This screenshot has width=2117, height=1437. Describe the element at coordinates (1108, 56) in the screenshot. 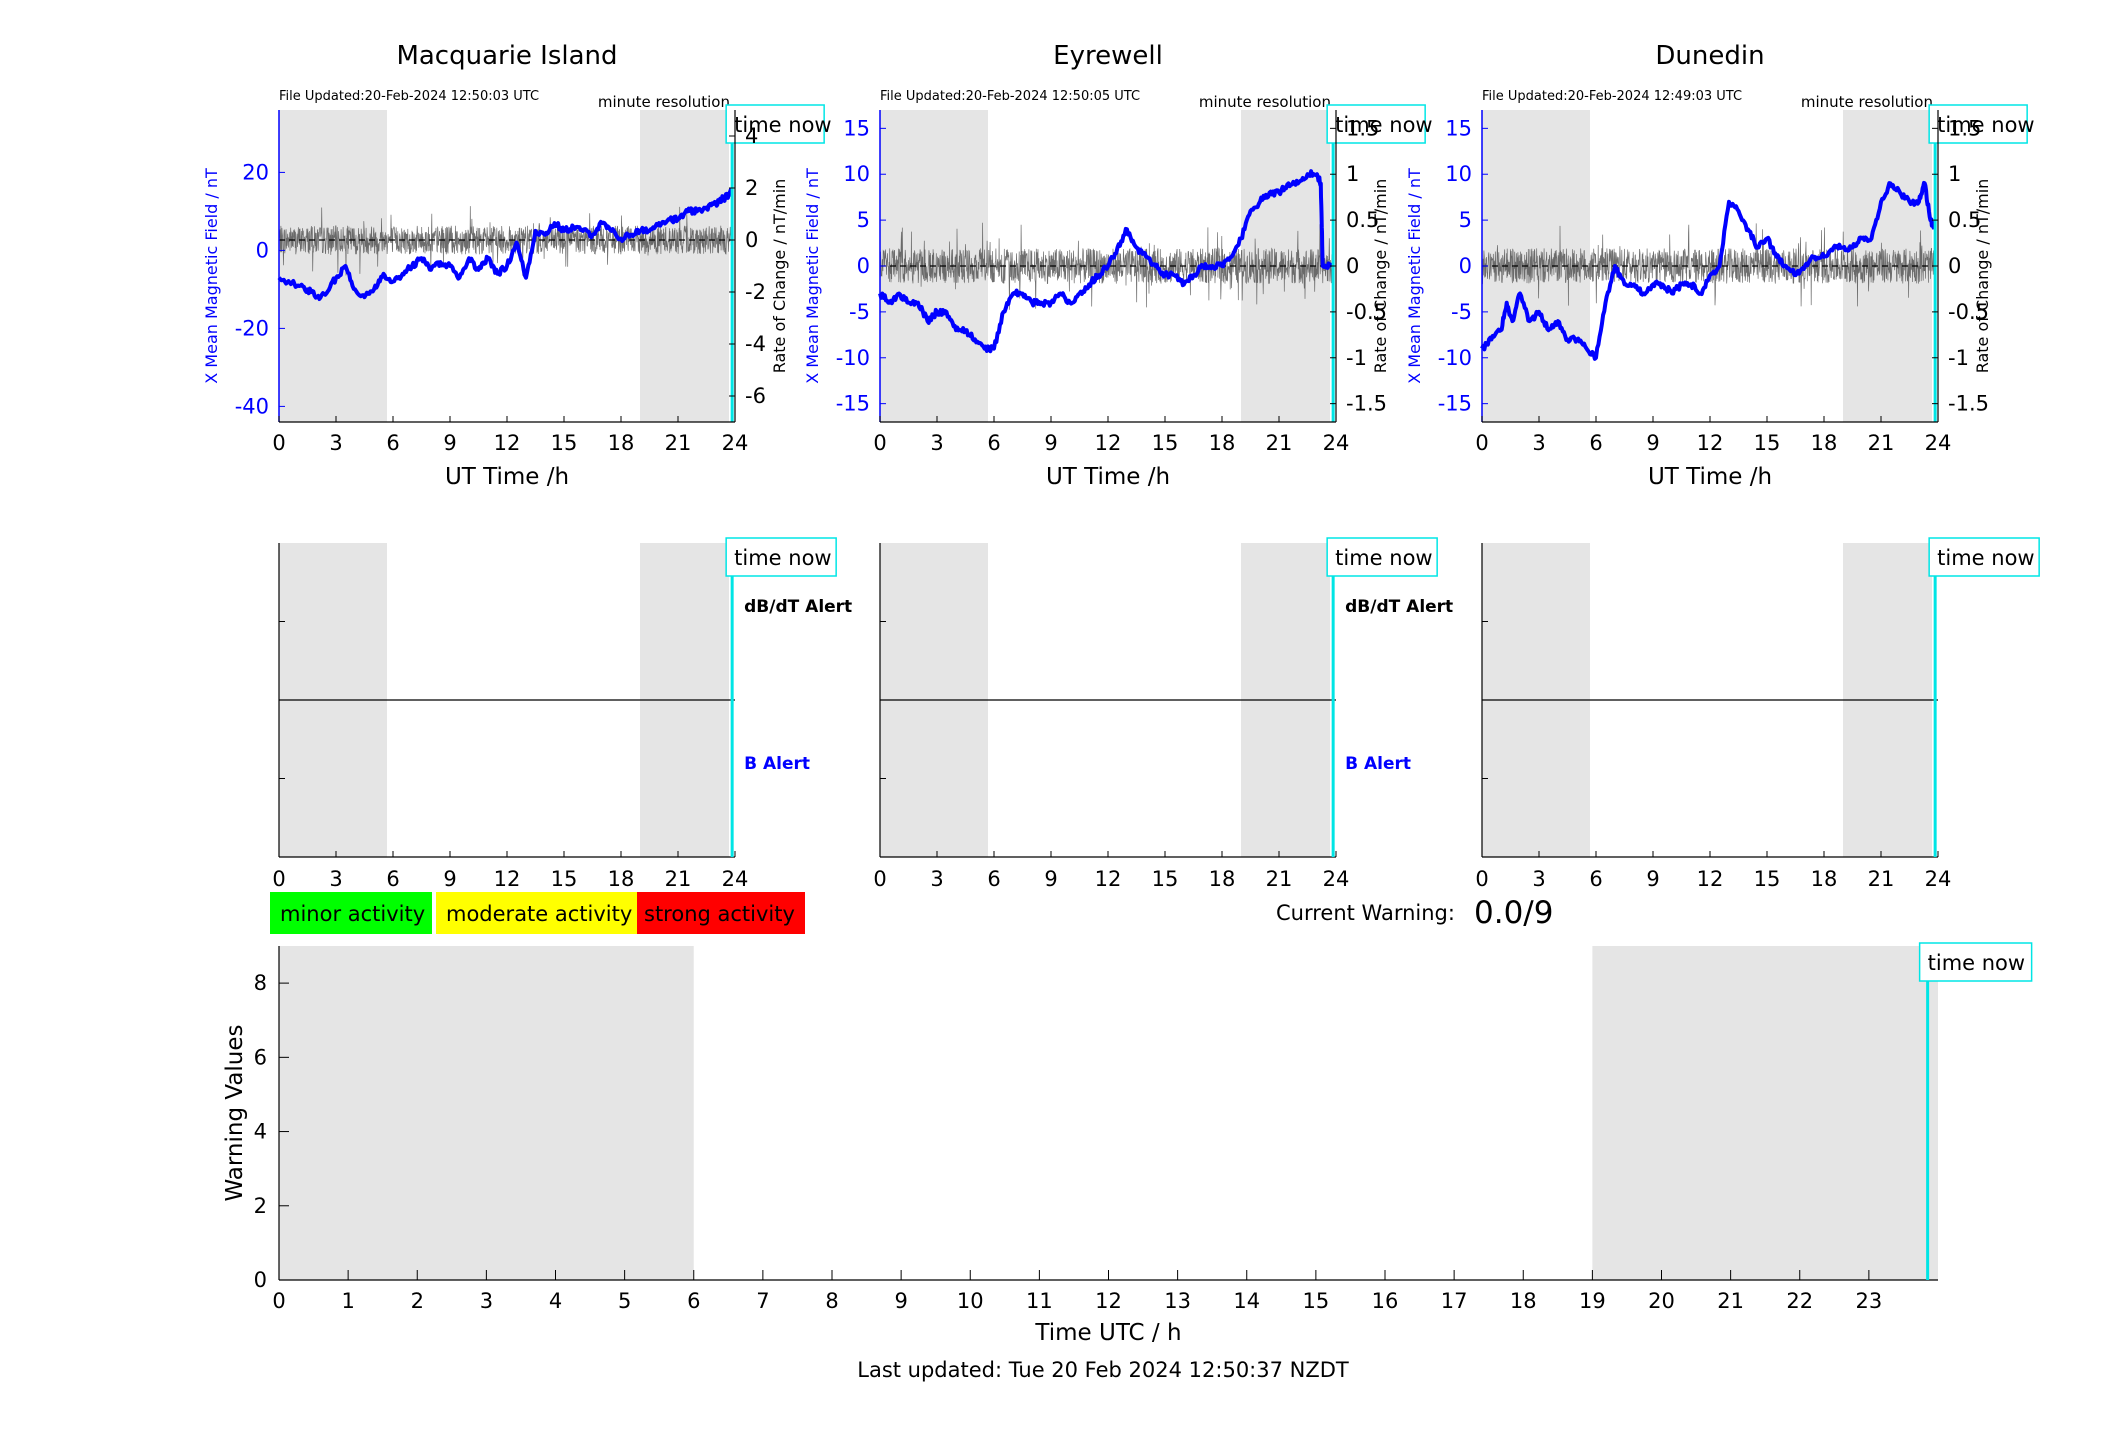

I see `station-title: Eyrewell` at that location.